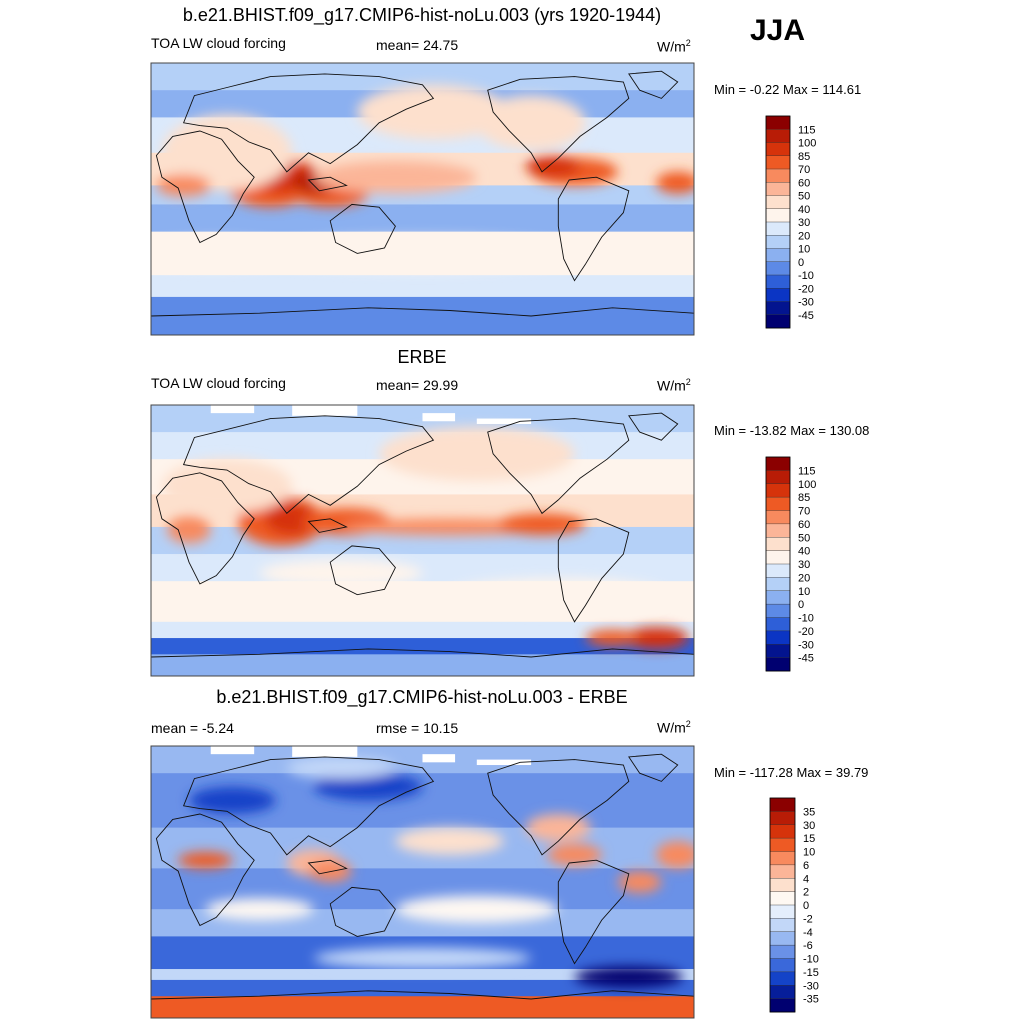 Image resolution: width=1024 pixels, height=1024 pixels. What do you see at coordinates (808, 933) in the screenshot?
I see `colorbar-tick-3-9: -4` at bounding box center [808, 933].